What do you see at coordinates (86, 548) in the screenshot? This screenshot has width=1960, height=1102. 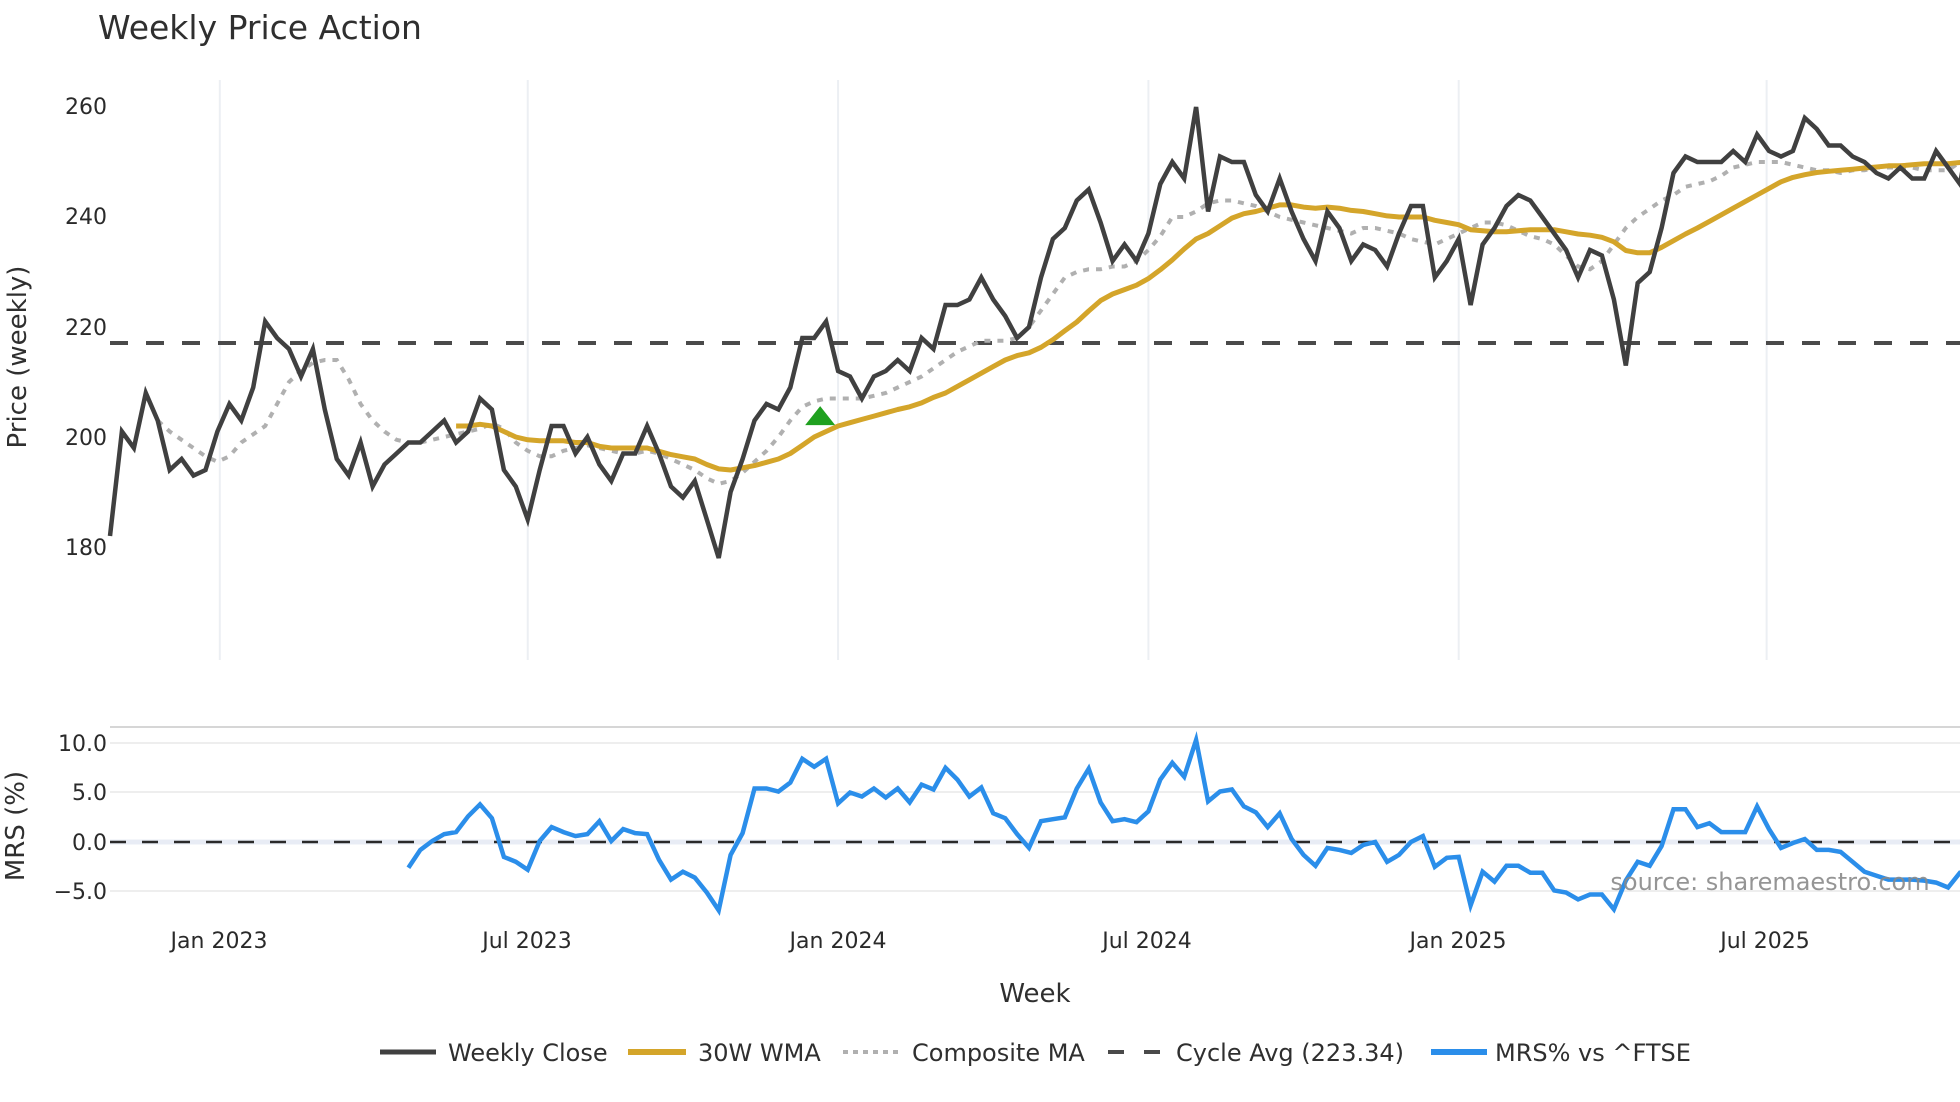 I see `price-tick-180: 180` at bounding box center [86, 548].